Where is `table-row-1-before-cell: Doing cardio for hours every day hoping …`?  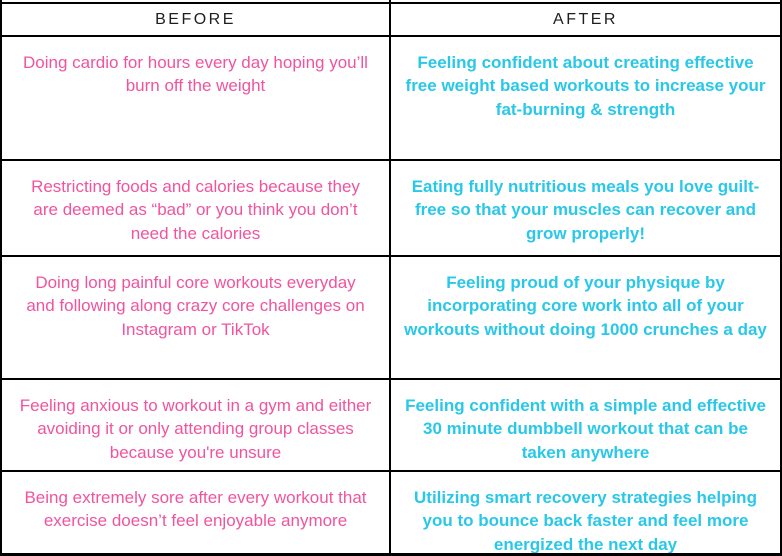
table-row-1-before-cell: Doing cardio for hours every day hoping … is located at coordinates (196, 99).